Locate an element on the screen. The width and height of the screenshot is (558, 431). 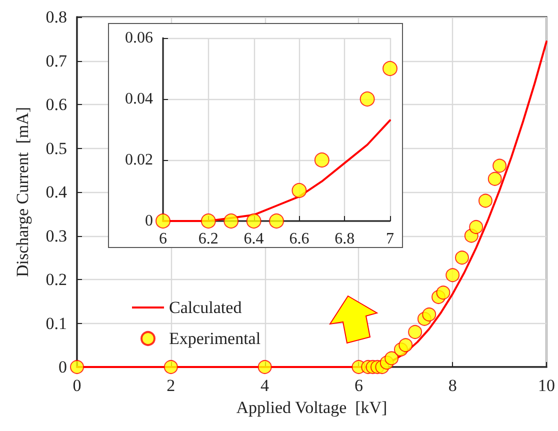
y-tick-label: 0.2 is located at coordinates (56, 279).